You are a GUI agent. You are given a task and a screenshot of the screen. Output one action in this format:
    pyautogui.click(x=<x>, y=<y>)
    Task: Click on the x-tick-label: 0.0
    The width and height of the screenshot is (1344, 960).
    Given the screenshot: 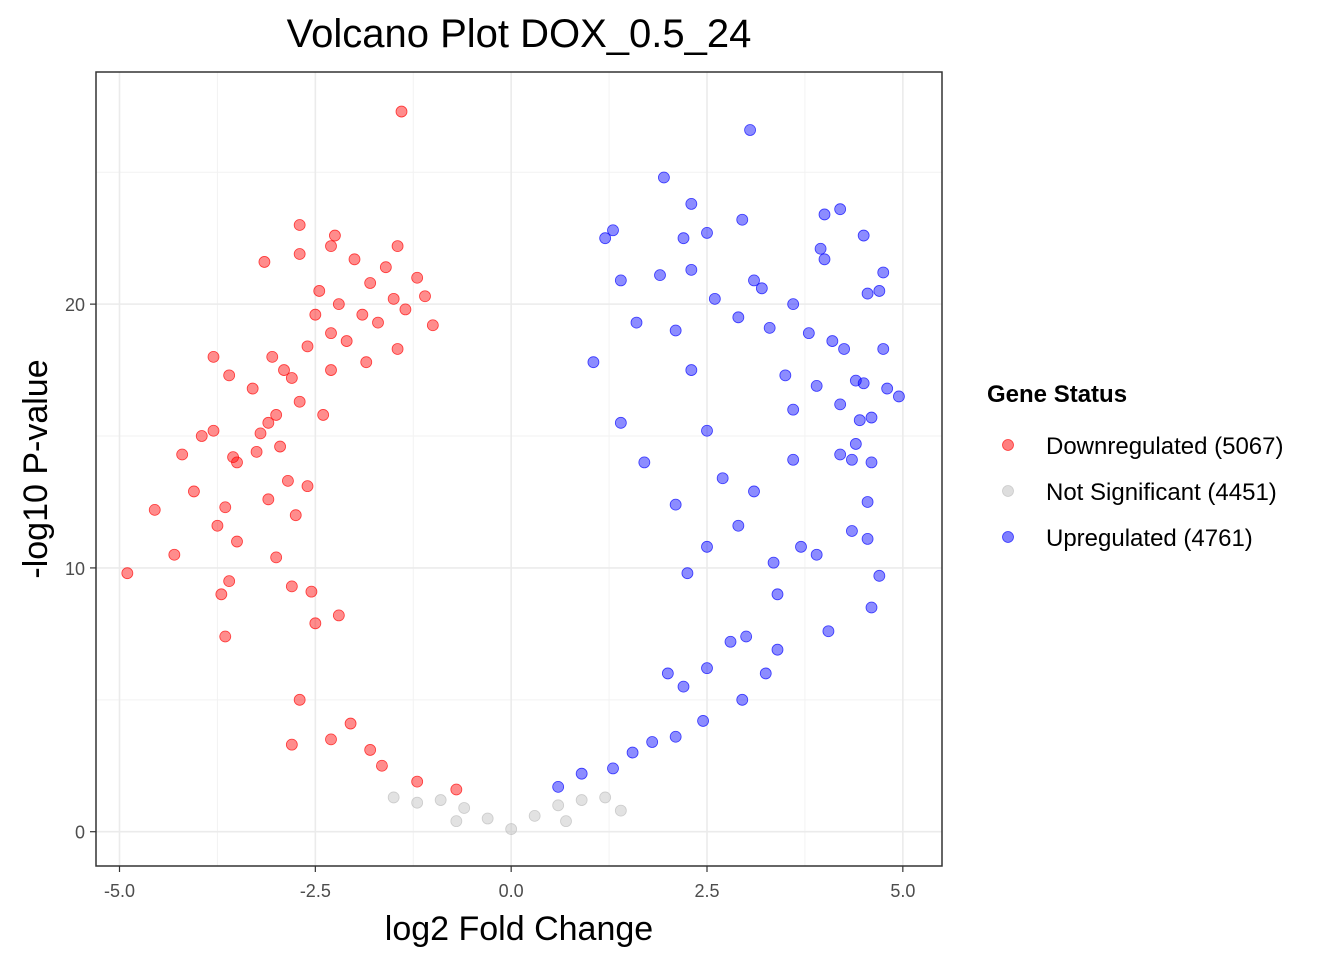 What is the action you would take?
    pyautogui.click(x=511, y=891)
    